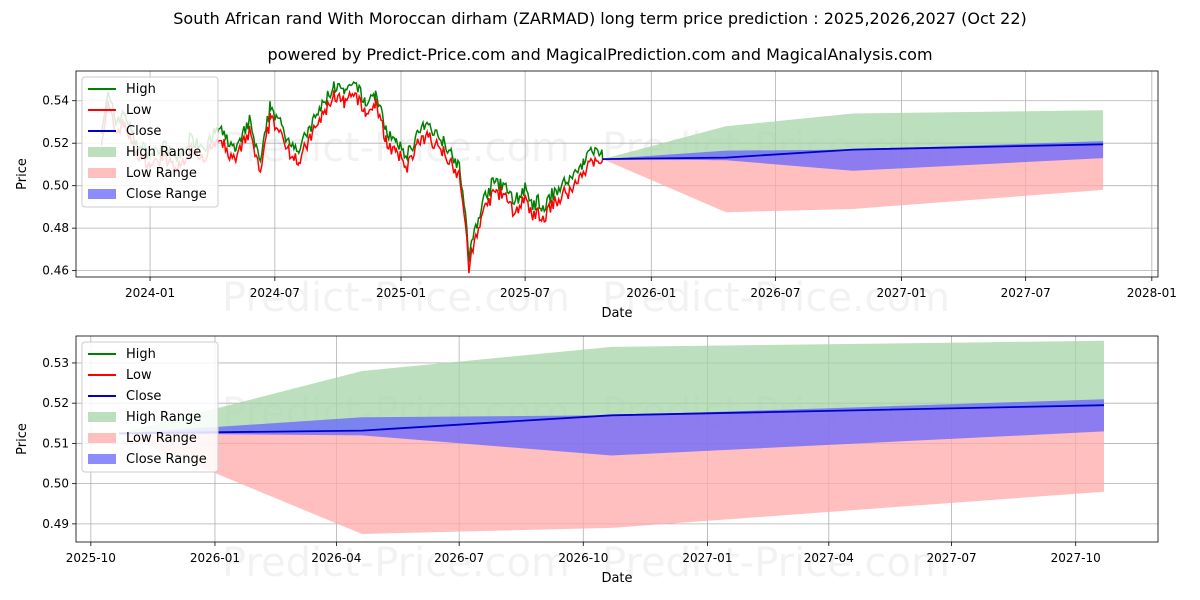 The width and height of the screenshot is (1200, 600). Describe the element at coordinates (707, 558) in the screenshot. I see `p2-x-tick-label-5: 2027-01` at that location.